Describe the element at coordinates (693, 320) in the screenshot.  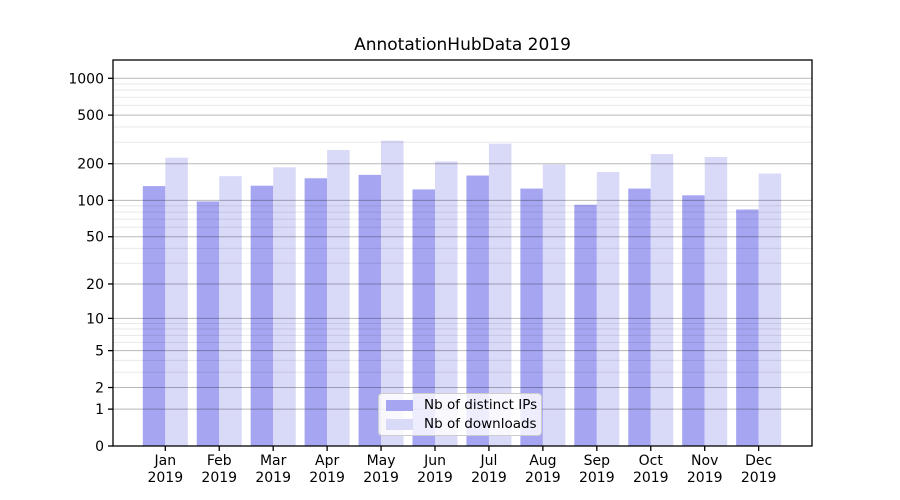
I see `bar-ips-nov` at that location.